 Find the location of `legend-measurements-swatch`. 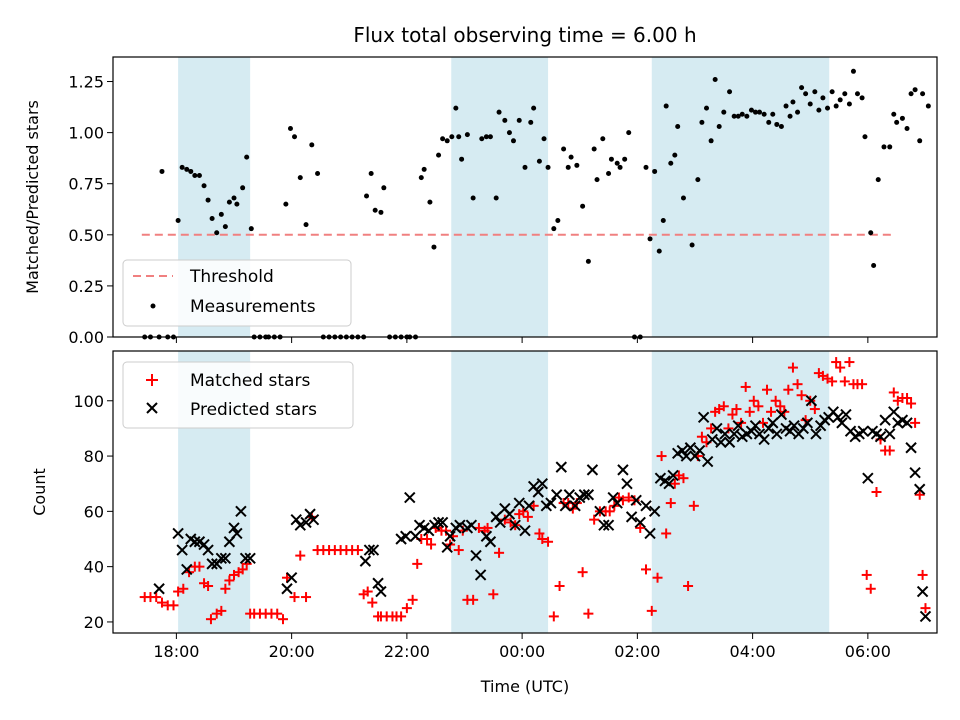

legend-measurements-swatch is located at coordinates (153, 306).